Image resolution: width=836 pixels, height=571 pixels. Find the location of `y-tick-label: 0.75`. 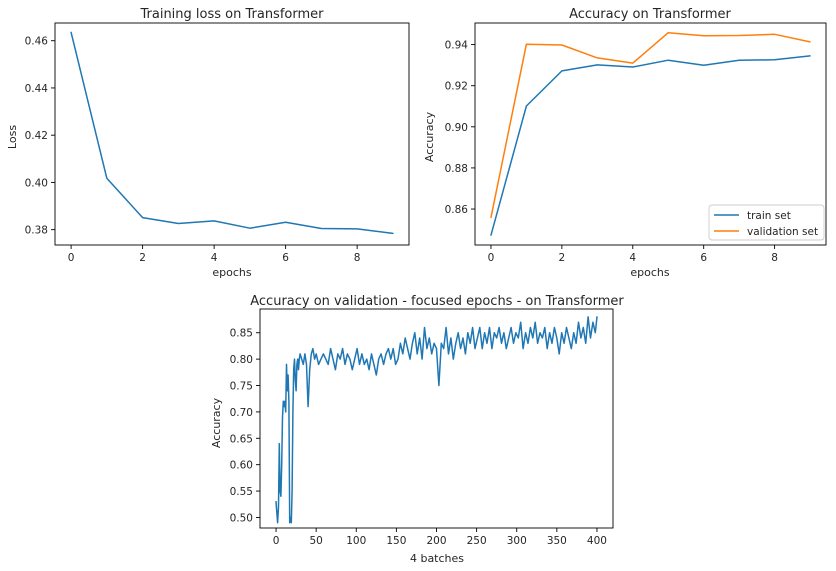

y-tick-label: 0.75 is located at coordinates (241, 387).